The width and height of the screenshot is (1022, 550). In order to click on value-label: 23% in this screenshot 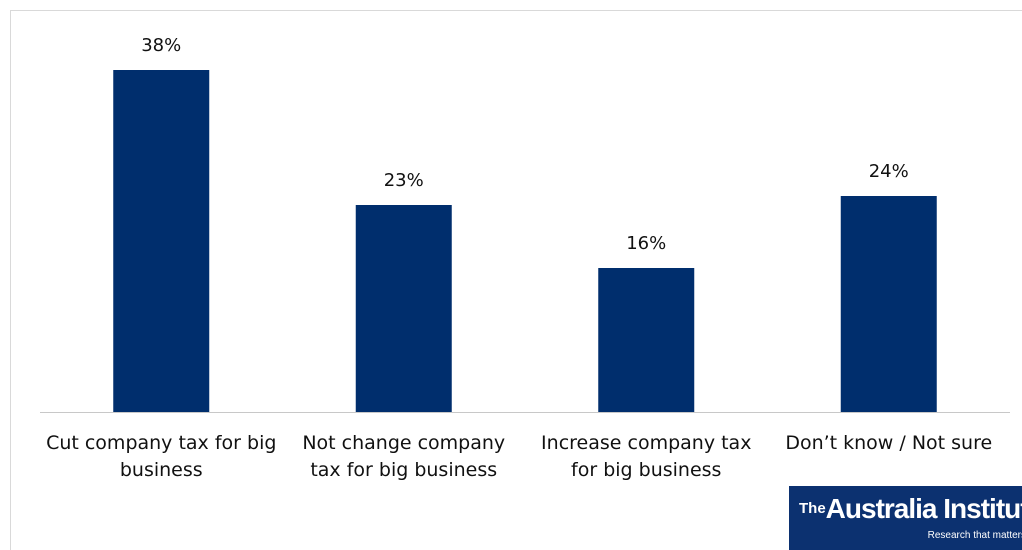, I will do `click(404, 180)`.